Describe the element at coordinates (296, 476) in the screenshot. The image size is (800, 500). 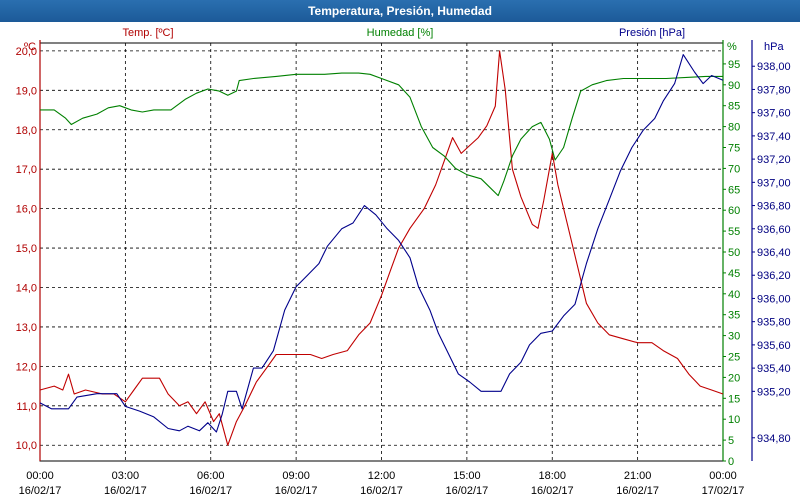
I see `x-tick-time: 09:00` at that location.